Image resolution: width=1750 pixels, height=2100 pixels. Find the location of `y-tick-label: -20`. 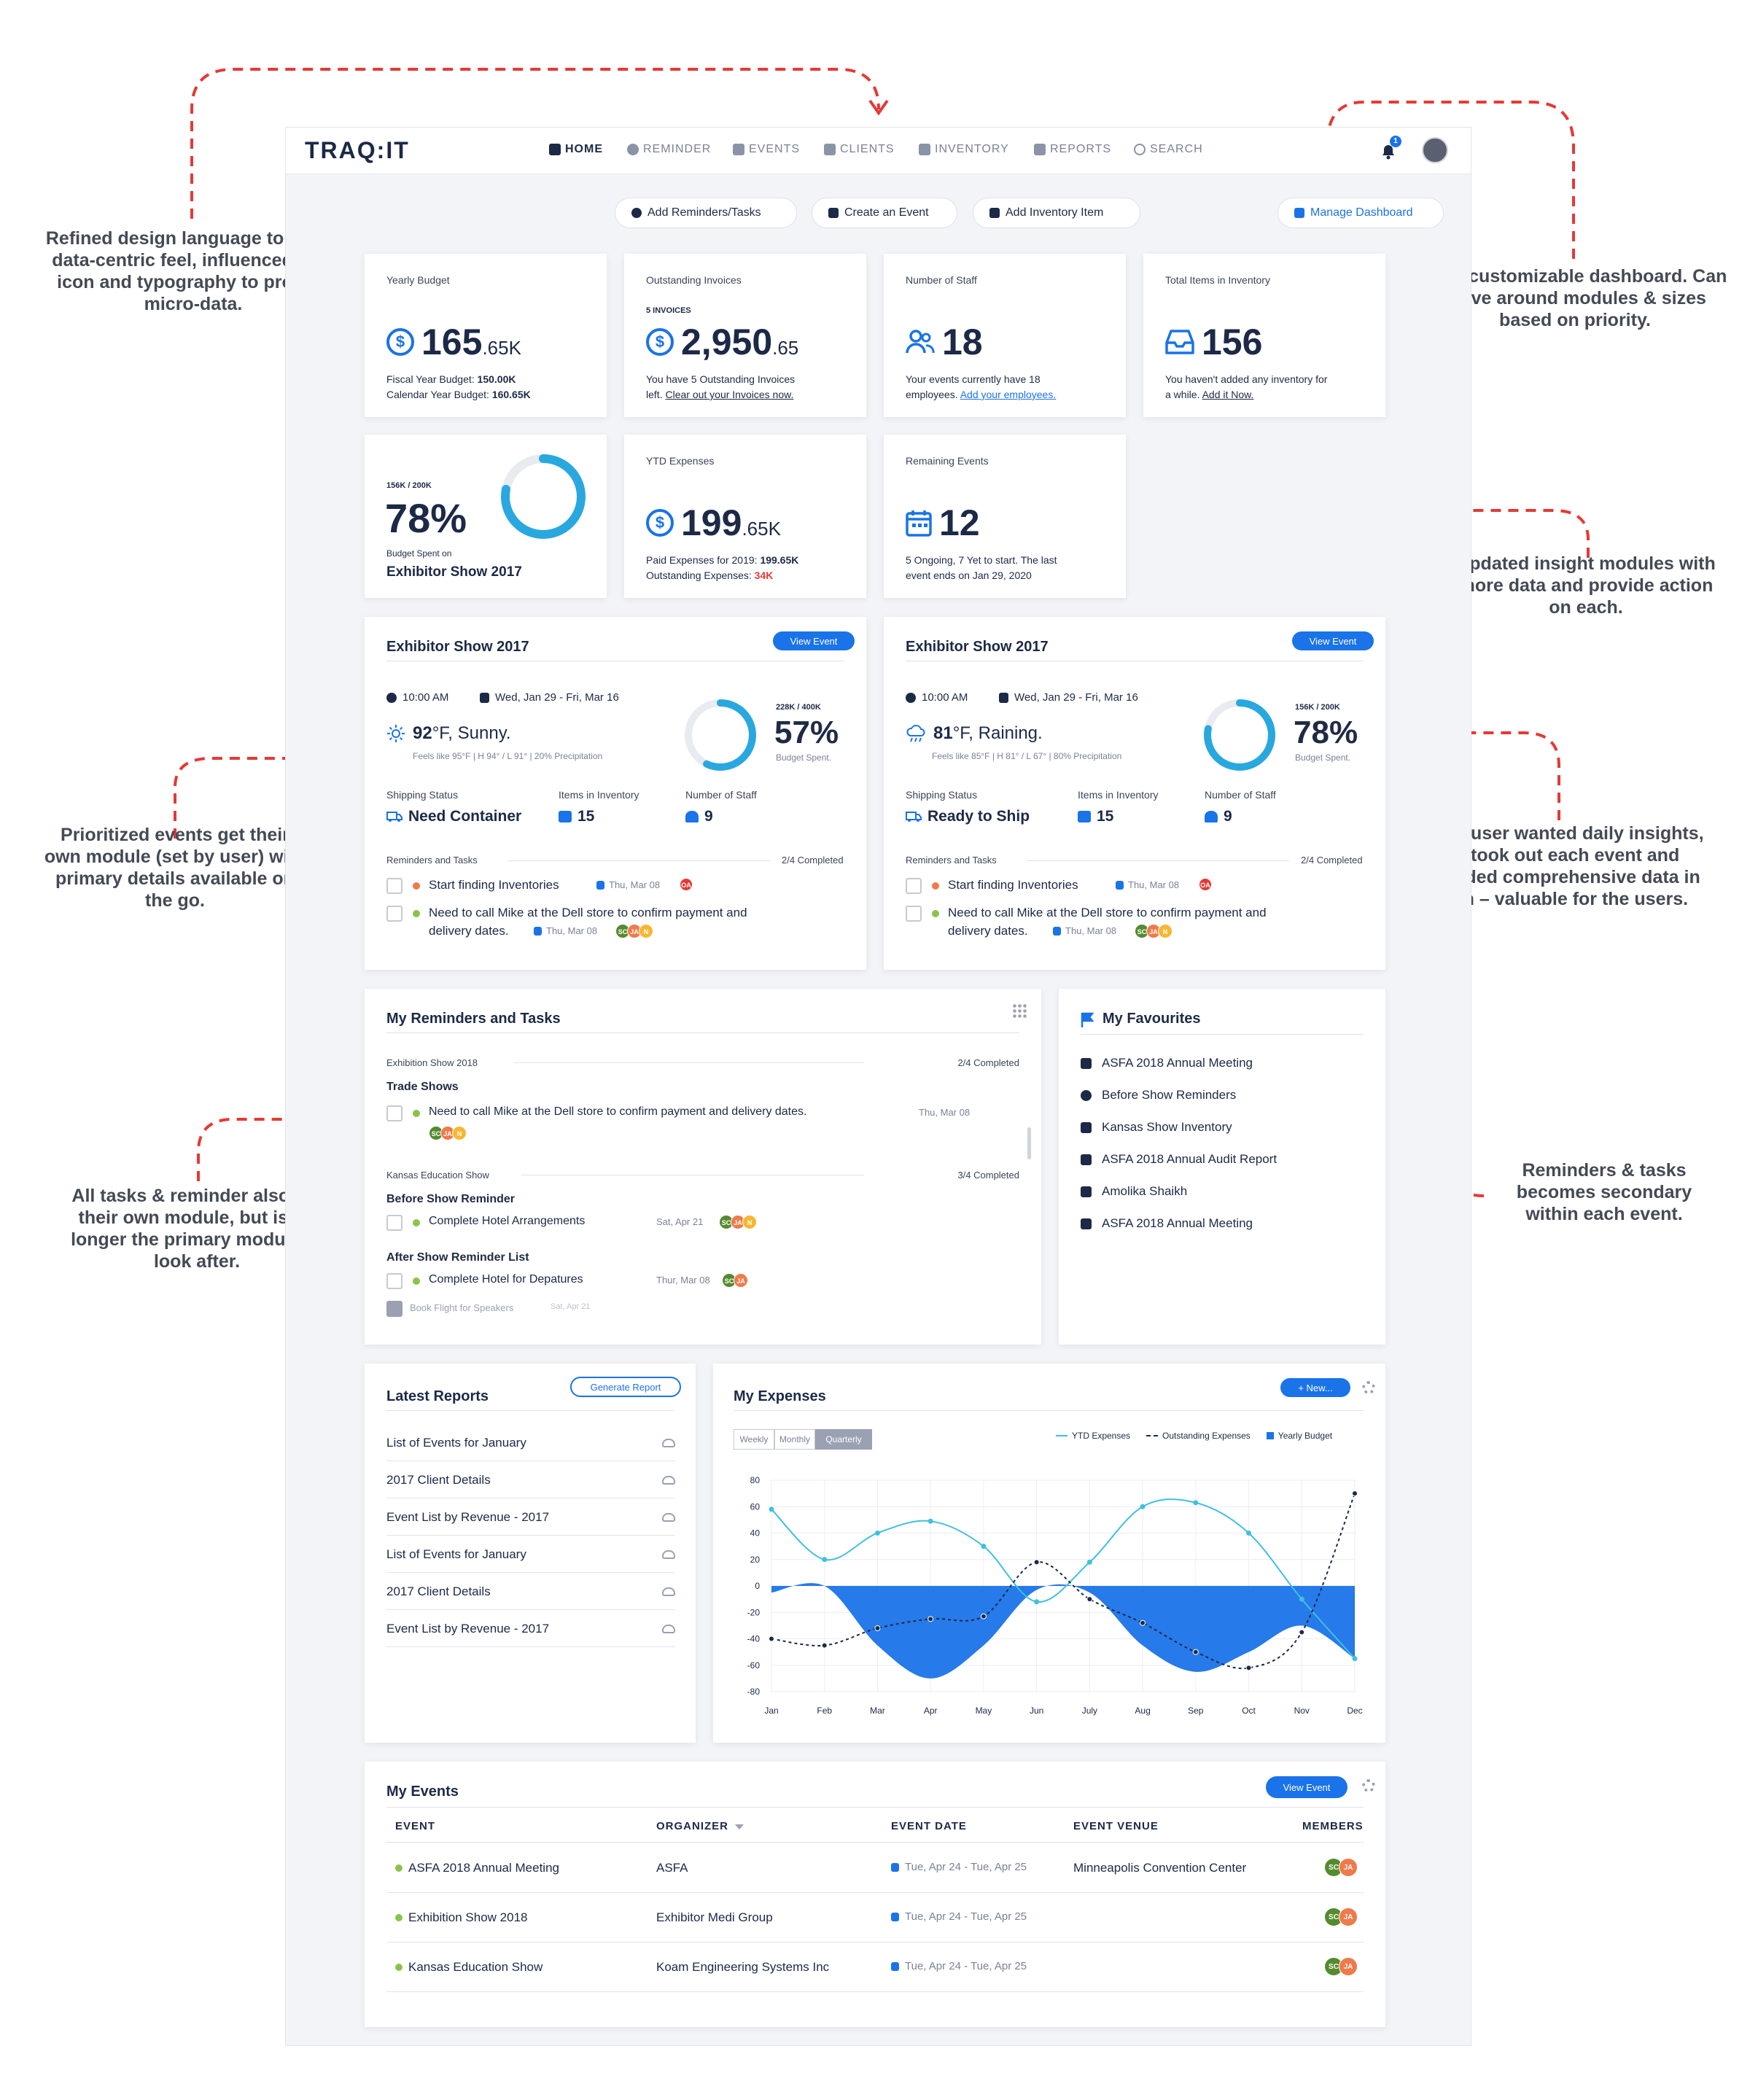

y-tick-label: -20 is located at coordinates (754, 1612).